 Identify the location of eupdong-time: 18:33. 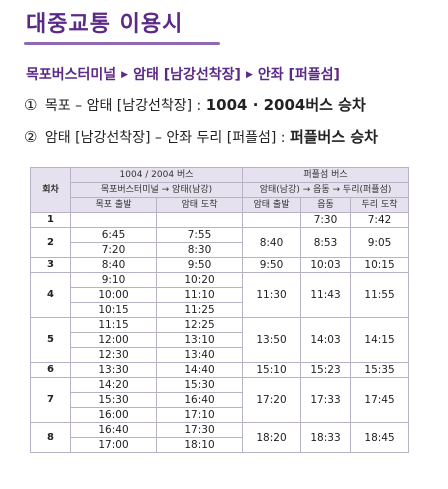
(326, 437).